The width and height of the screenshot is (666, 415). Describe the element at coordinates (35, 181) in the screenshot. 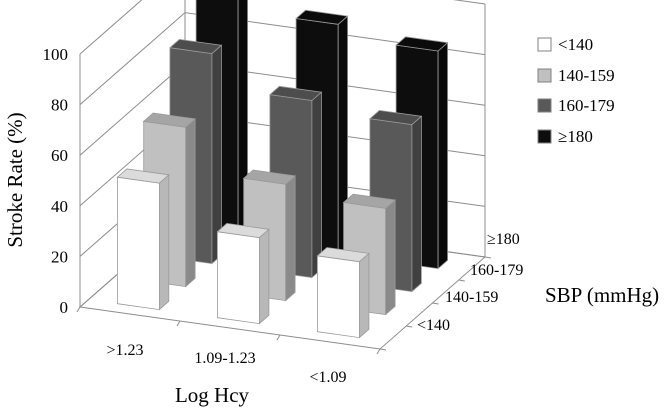

I see `y-axis: 0 20 40 60 80 100 Stroke Rate (%)` at that location.